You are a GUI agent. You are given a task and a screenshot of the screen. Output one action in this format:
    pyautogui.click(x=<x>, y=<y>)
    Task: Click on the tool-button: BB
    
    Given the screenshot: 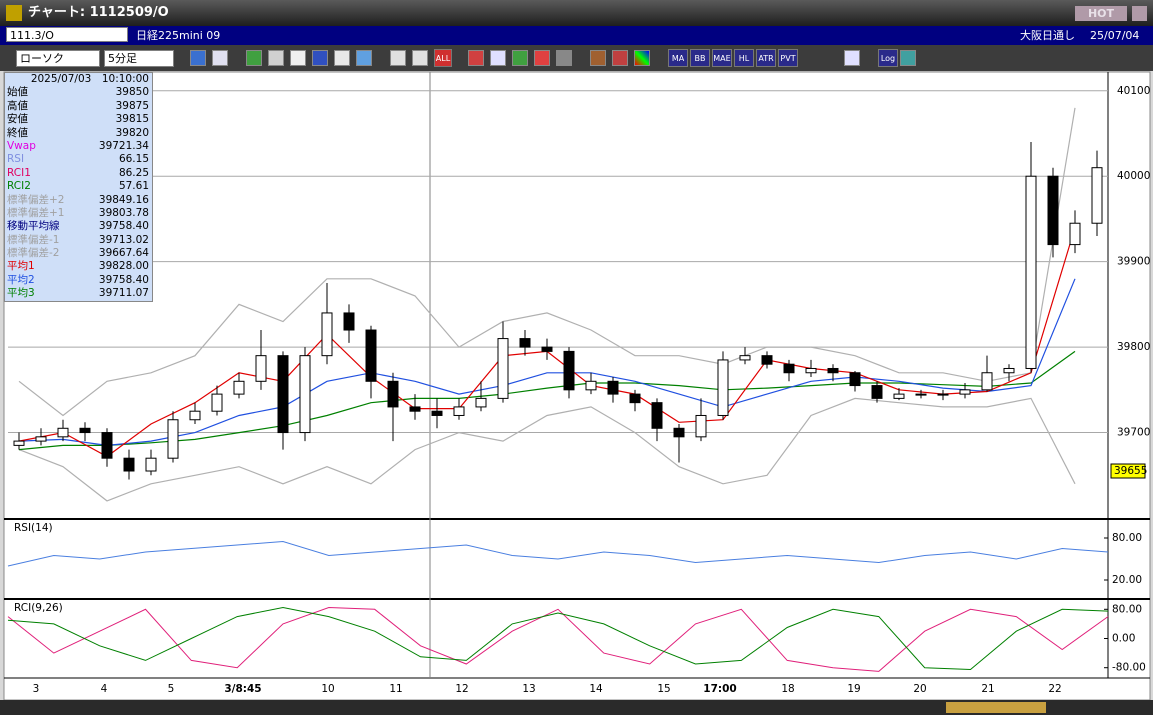 What is the action you would take?
    pyautogui.click(x=700, y=58)
    